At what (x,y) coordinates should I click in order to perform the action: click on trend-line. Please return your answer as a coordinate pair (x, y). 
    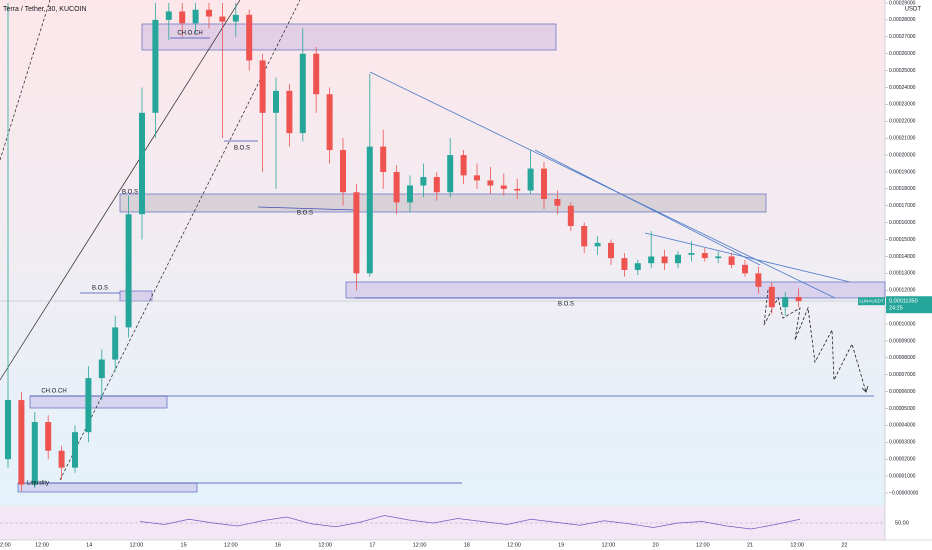
    Looking at the image, I should click on (747, 257).